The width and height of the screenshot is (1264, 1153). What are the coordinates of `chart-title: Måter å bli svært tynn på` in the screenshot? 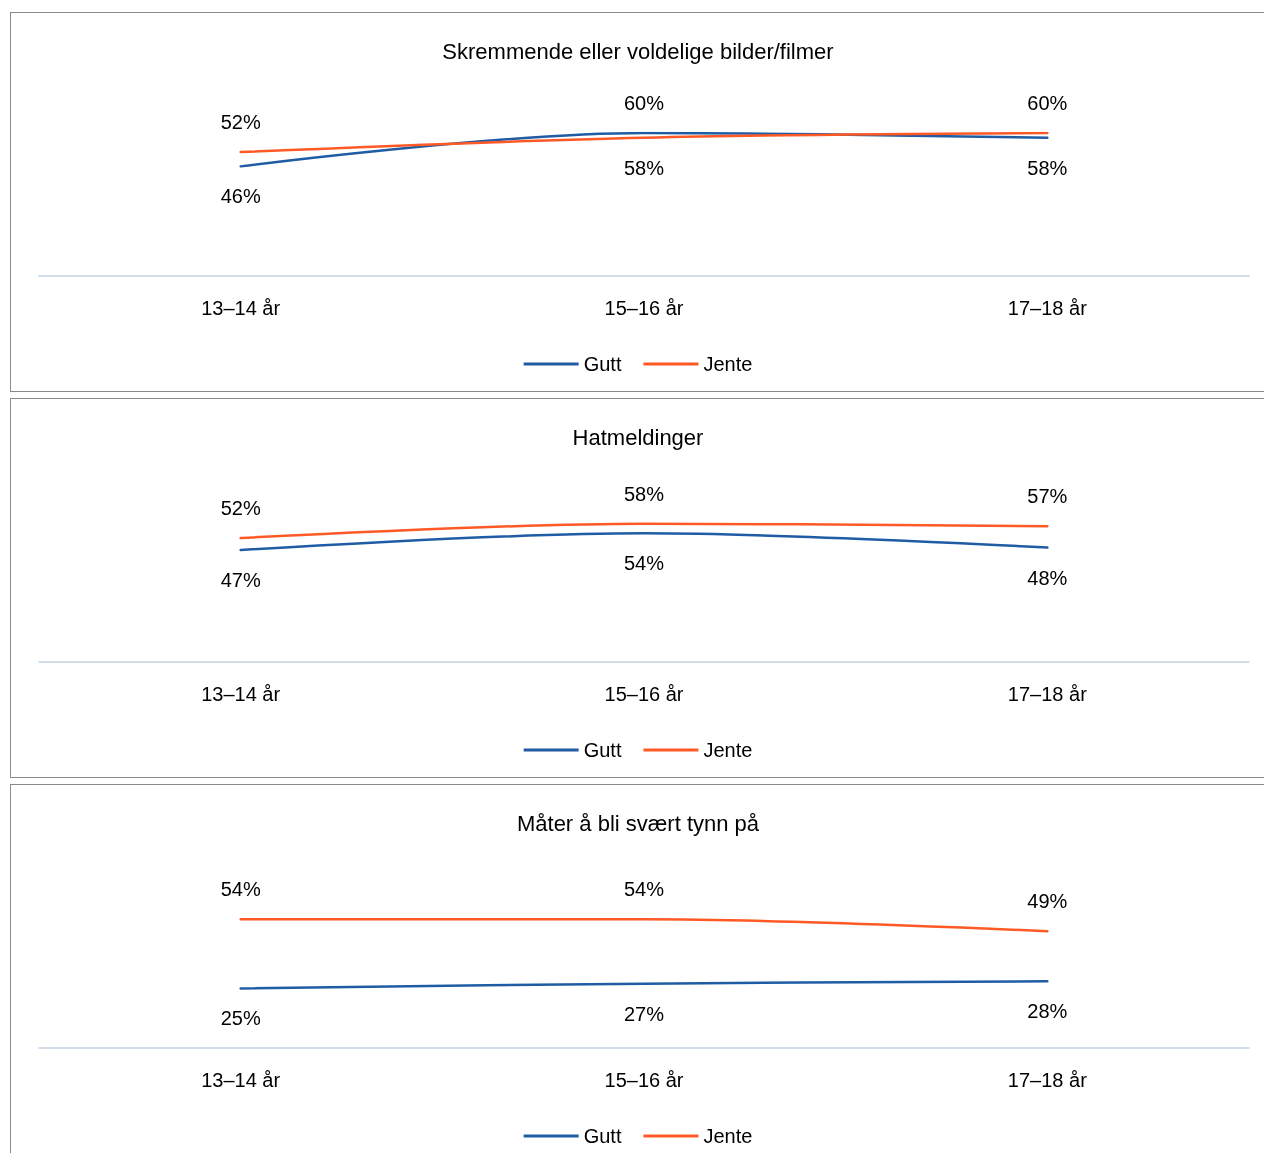 It's located at (638, 823).